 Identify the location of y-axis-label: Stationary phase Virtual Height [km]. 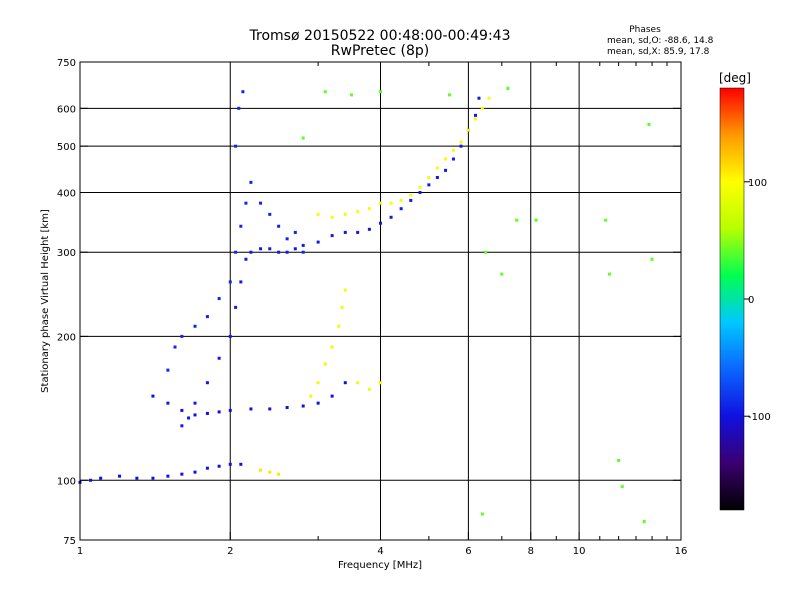
(45, 301).